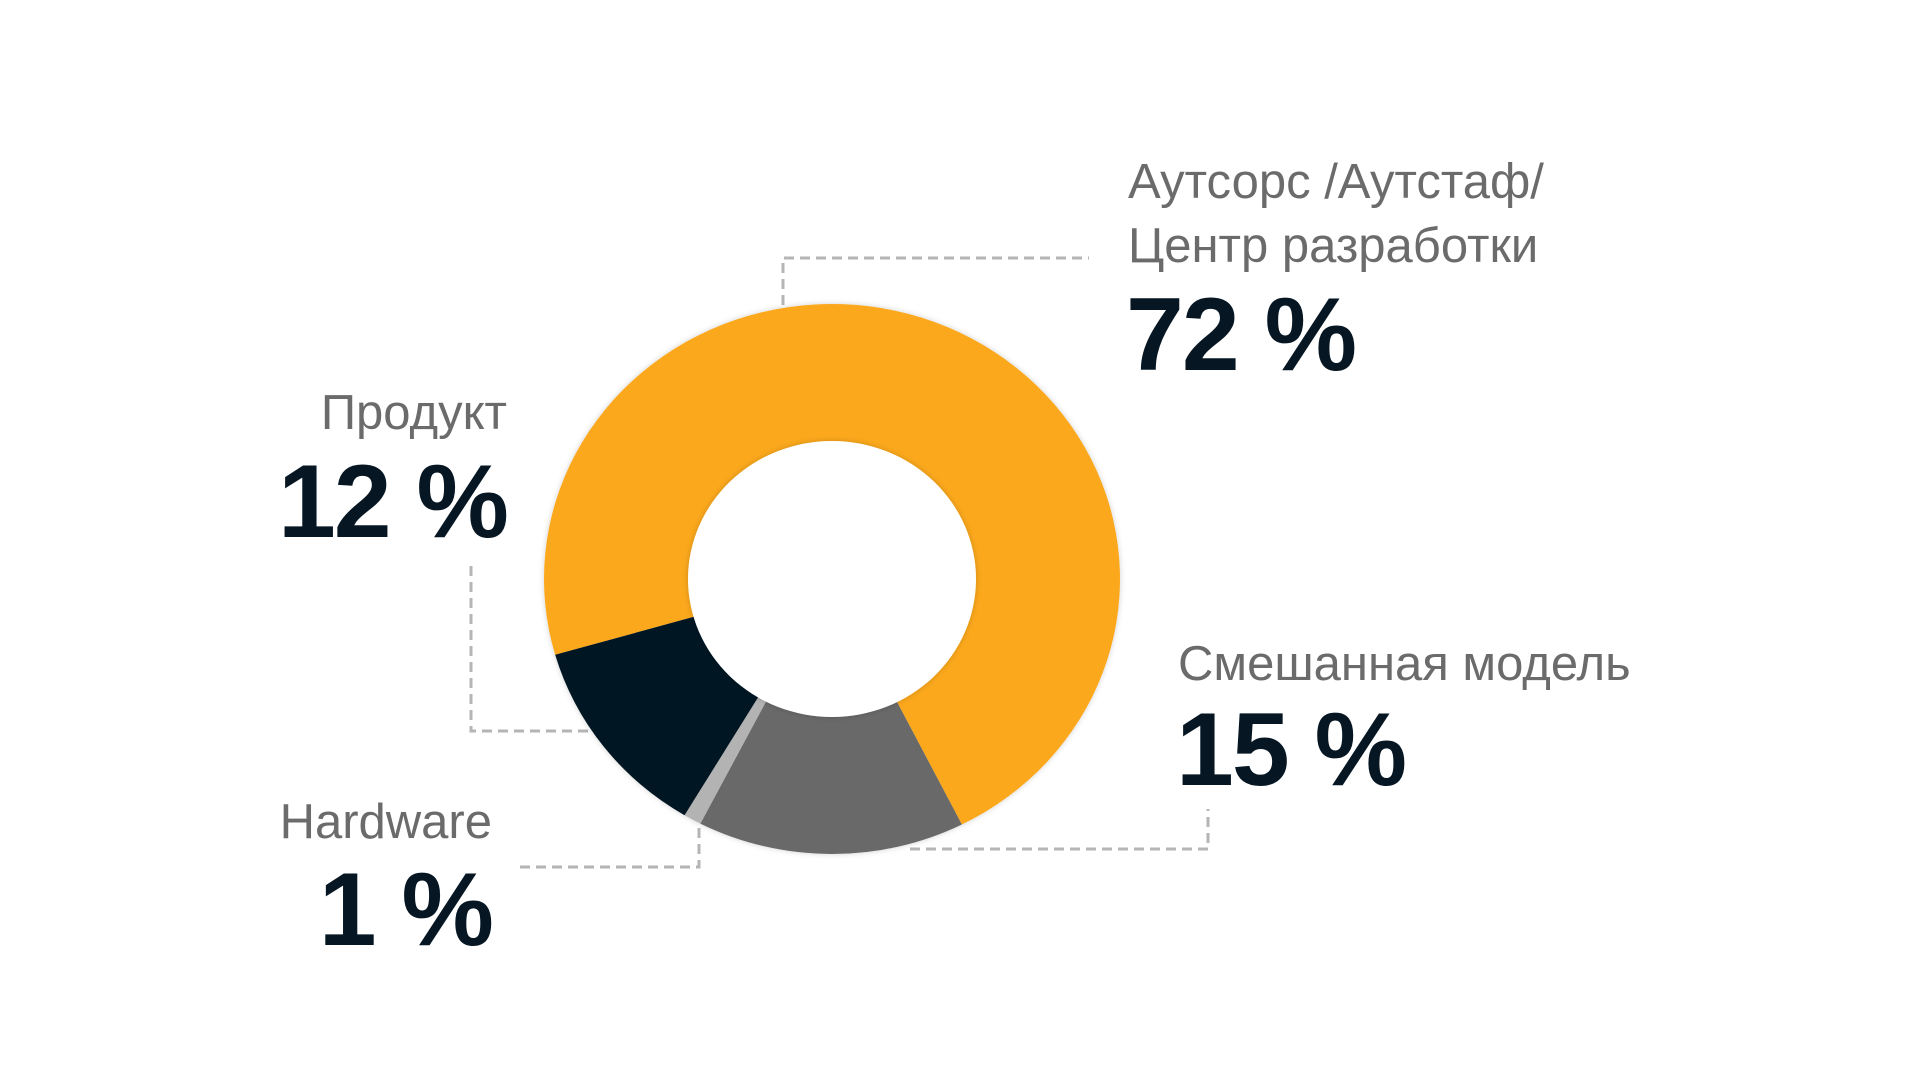  Describe the element at coordinates (393, 502) in the screenshot. I see `slice-value-product: 12 %` at that location.